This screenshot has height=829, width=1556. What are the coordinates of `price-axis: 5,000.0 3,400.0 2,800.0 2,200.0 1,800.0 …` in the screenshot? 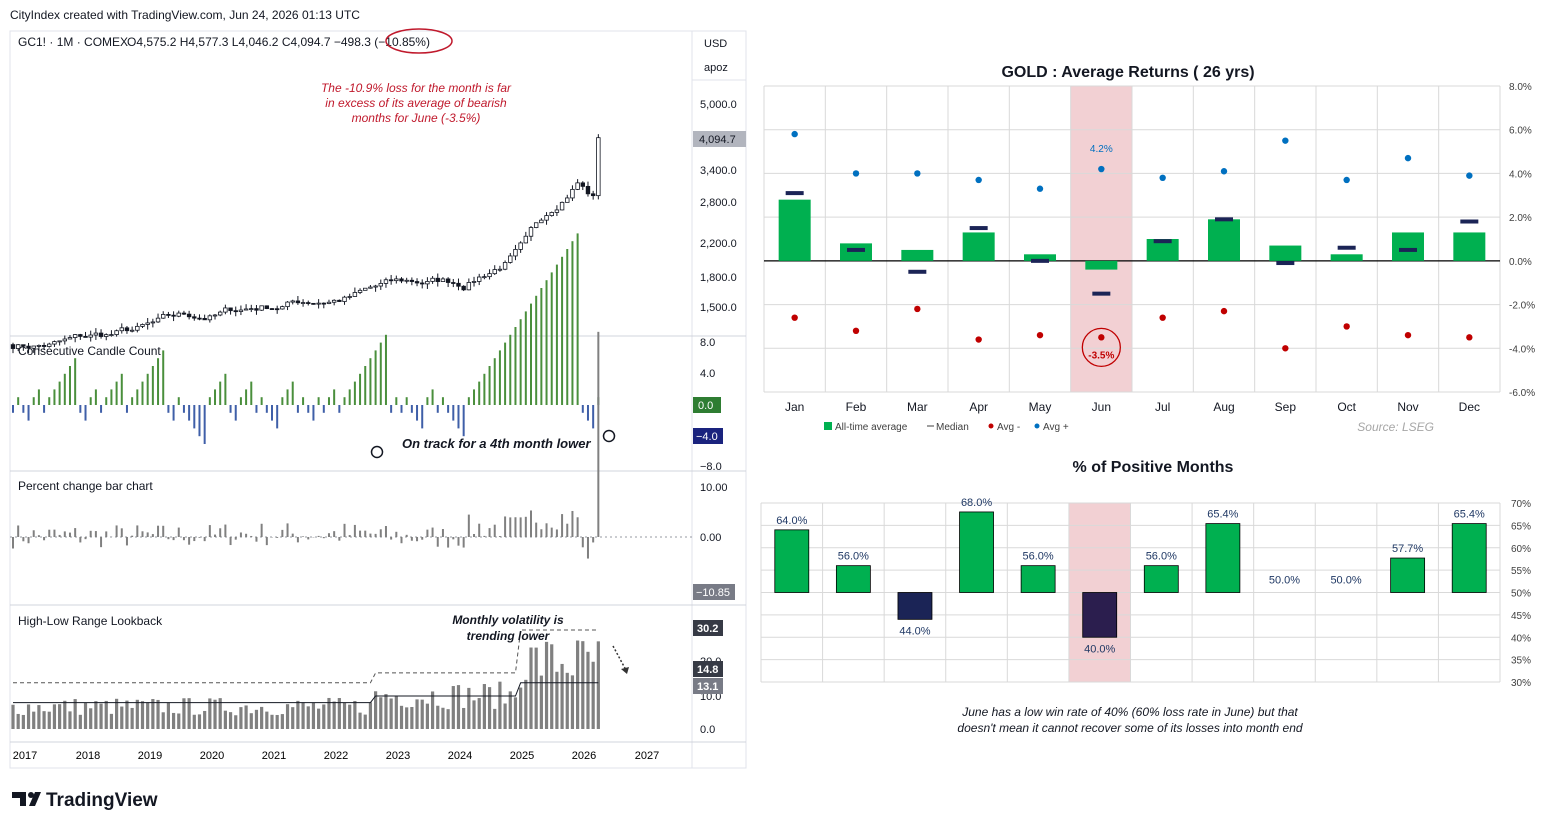 It's located at (719, 206).